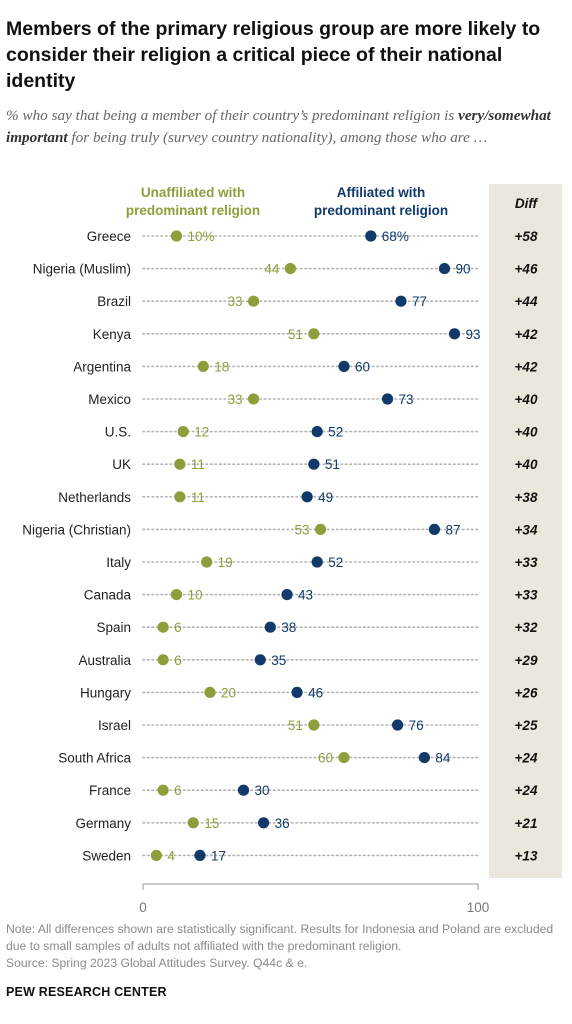 This screenshot has height=1024, width=572. What do you see at coordinates (86, 992) in the screenshot?
I see `pew-logo-text: PEW RESEARCH CENTER` at bounding box center [86, 992].